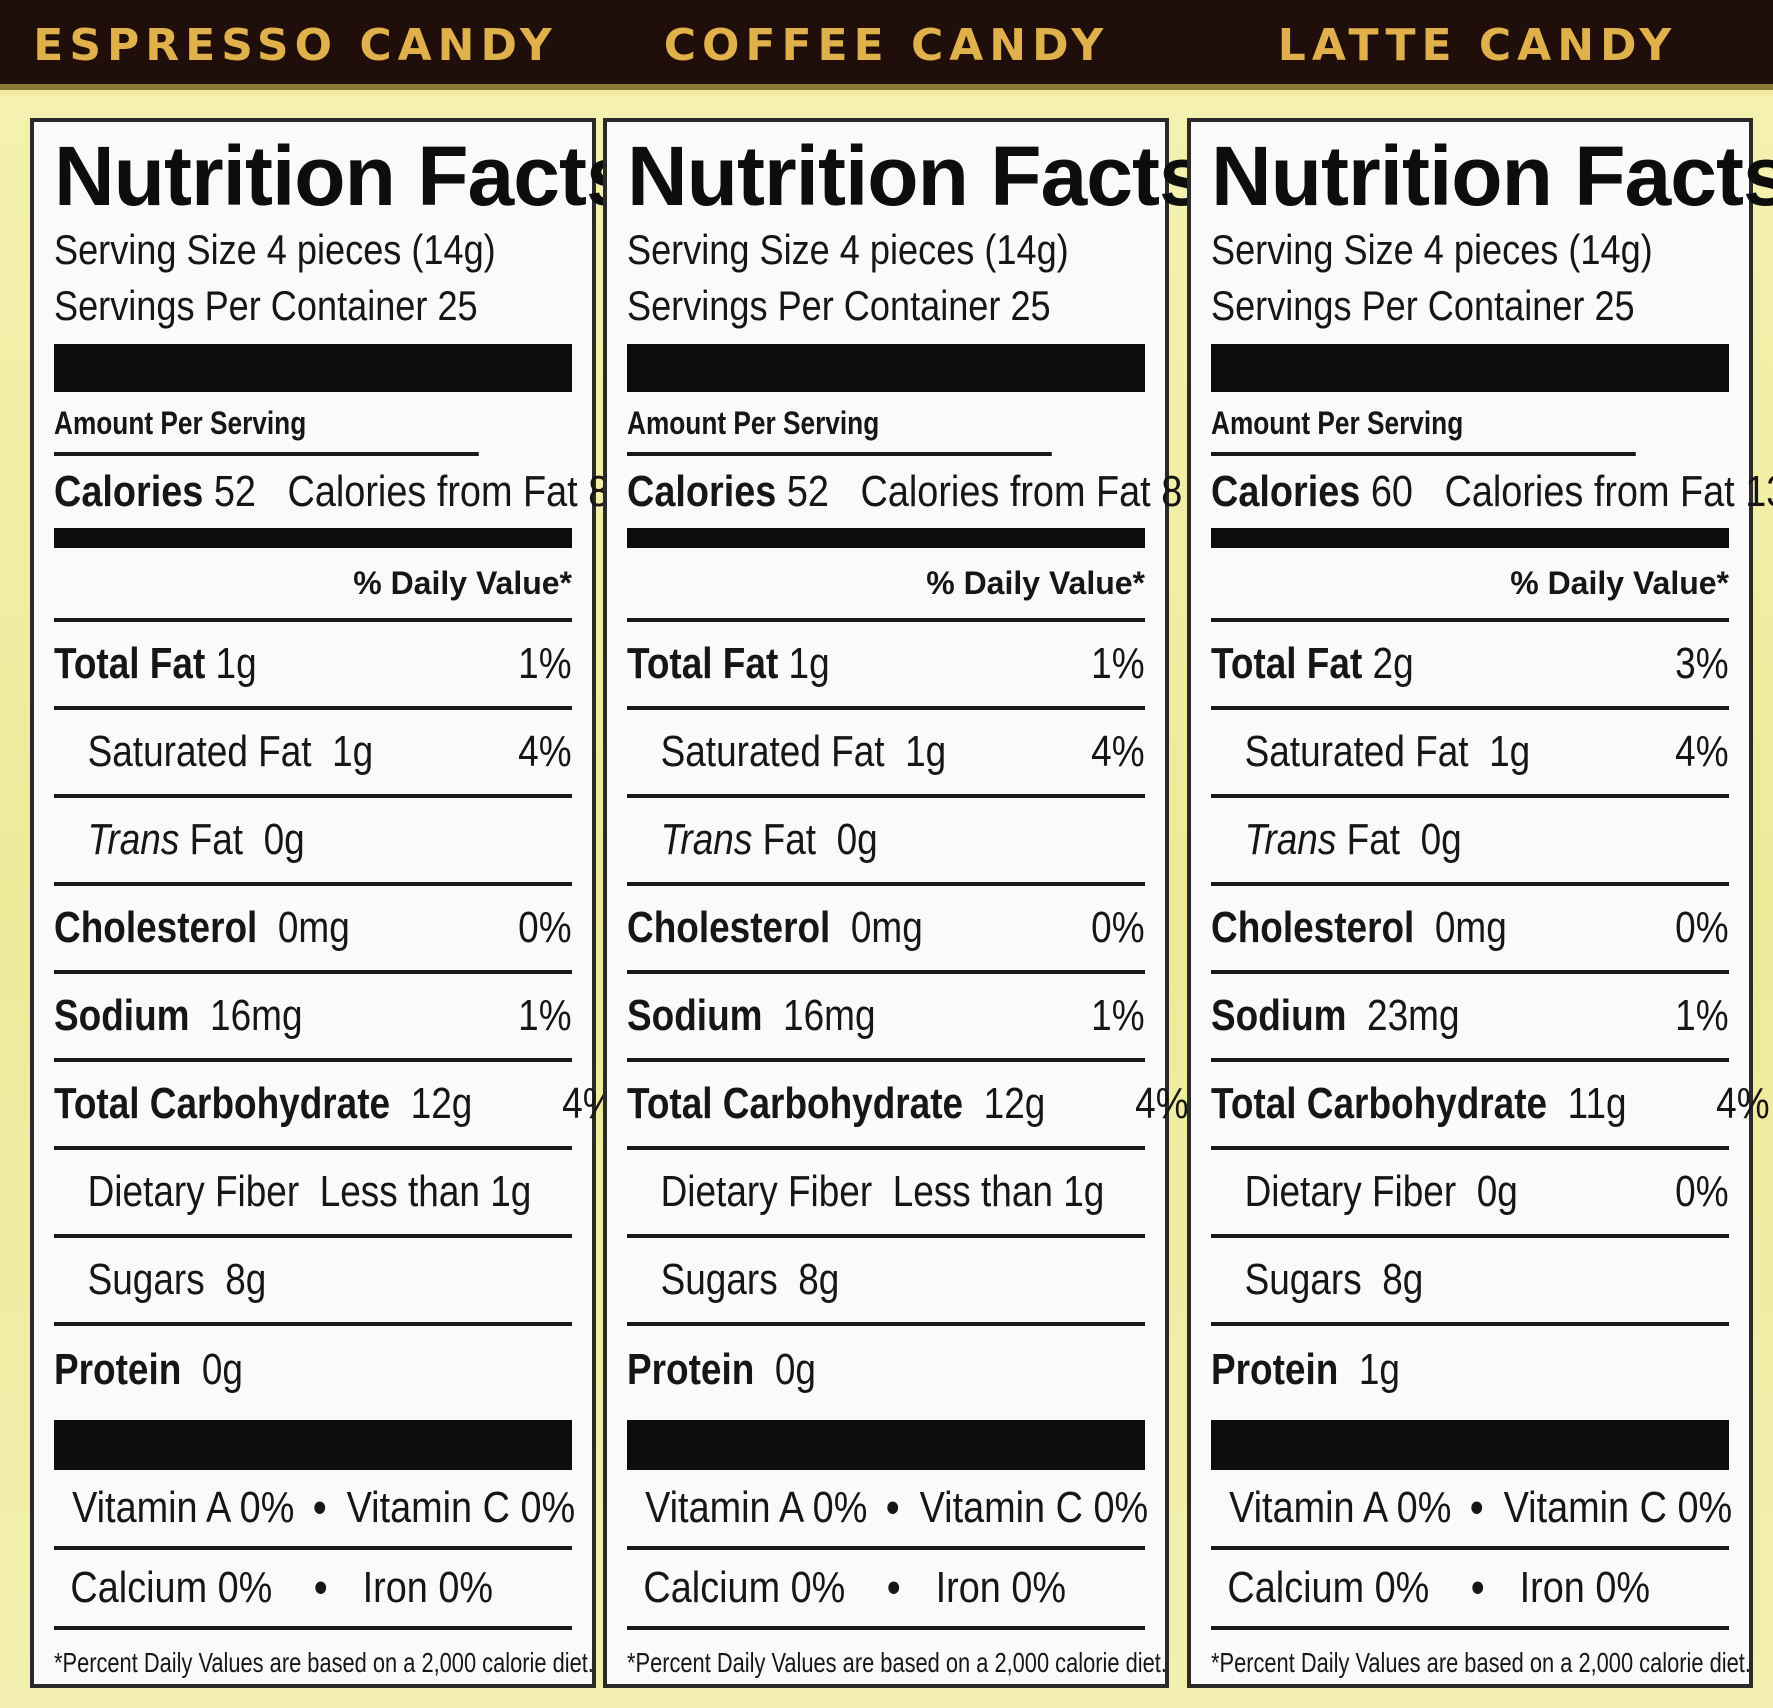  What do you see at coordinates (129, 491) in the screenshot?
I see `calories-label: Calories` at bounding box center [129, 491].